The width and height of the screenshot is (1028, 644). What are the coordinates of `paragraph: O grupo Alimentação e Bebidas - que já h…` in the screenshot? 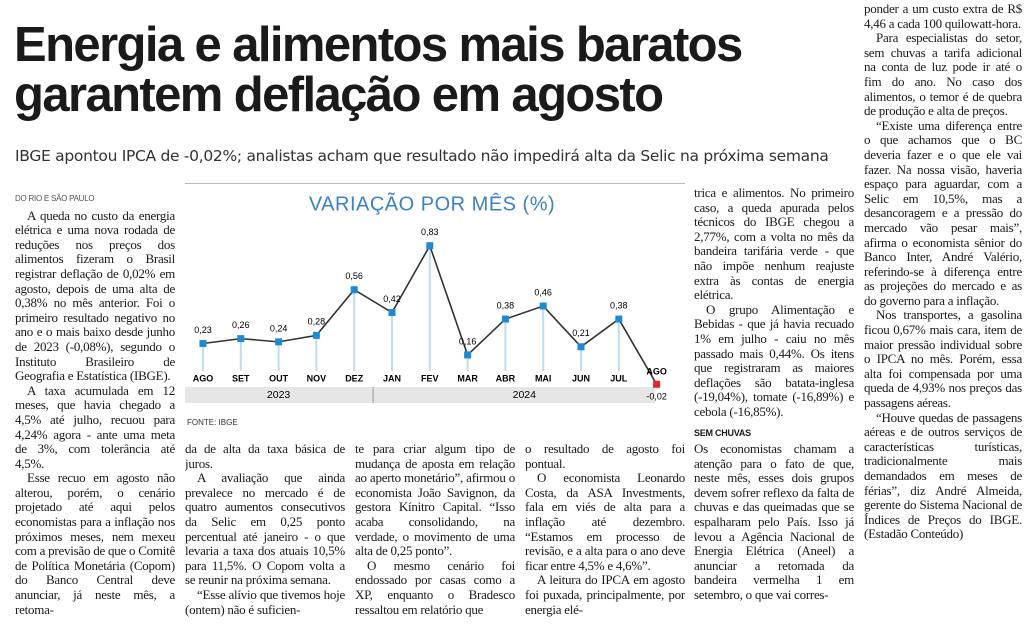 It's located at (774, 360).